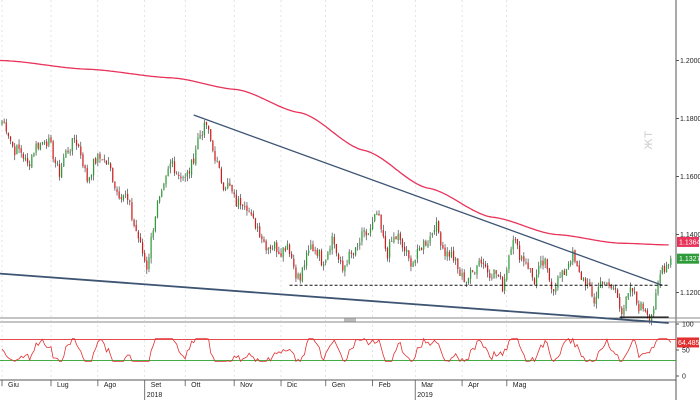 The width and height of the screenshot is (700, 400). Describe the element at coordinates (110, 385) in the screenshot. I see `month-label: Ago` at that location.